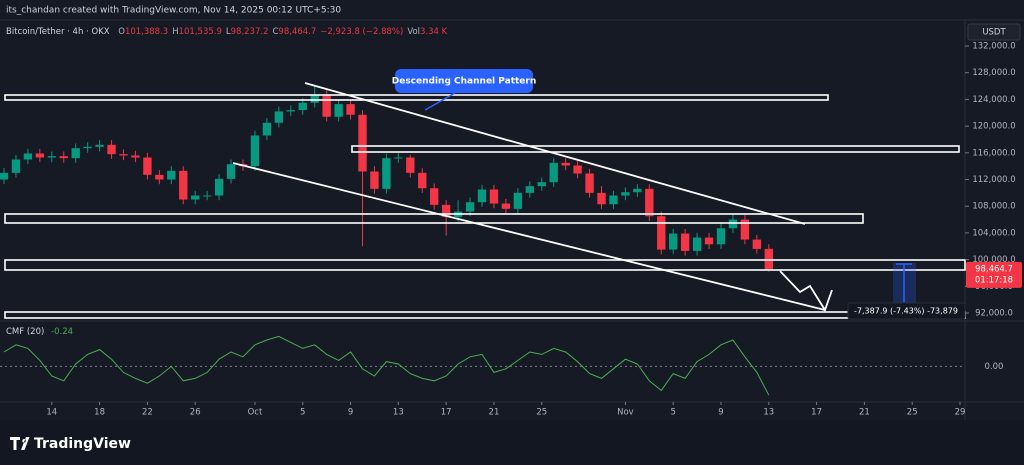 Image resolution: width=1024 pixels, height=465 pixels. Describe the element at coordinates (250, 32) in the screenshot. I see `ohlc-value: 98,237.2` at that location.